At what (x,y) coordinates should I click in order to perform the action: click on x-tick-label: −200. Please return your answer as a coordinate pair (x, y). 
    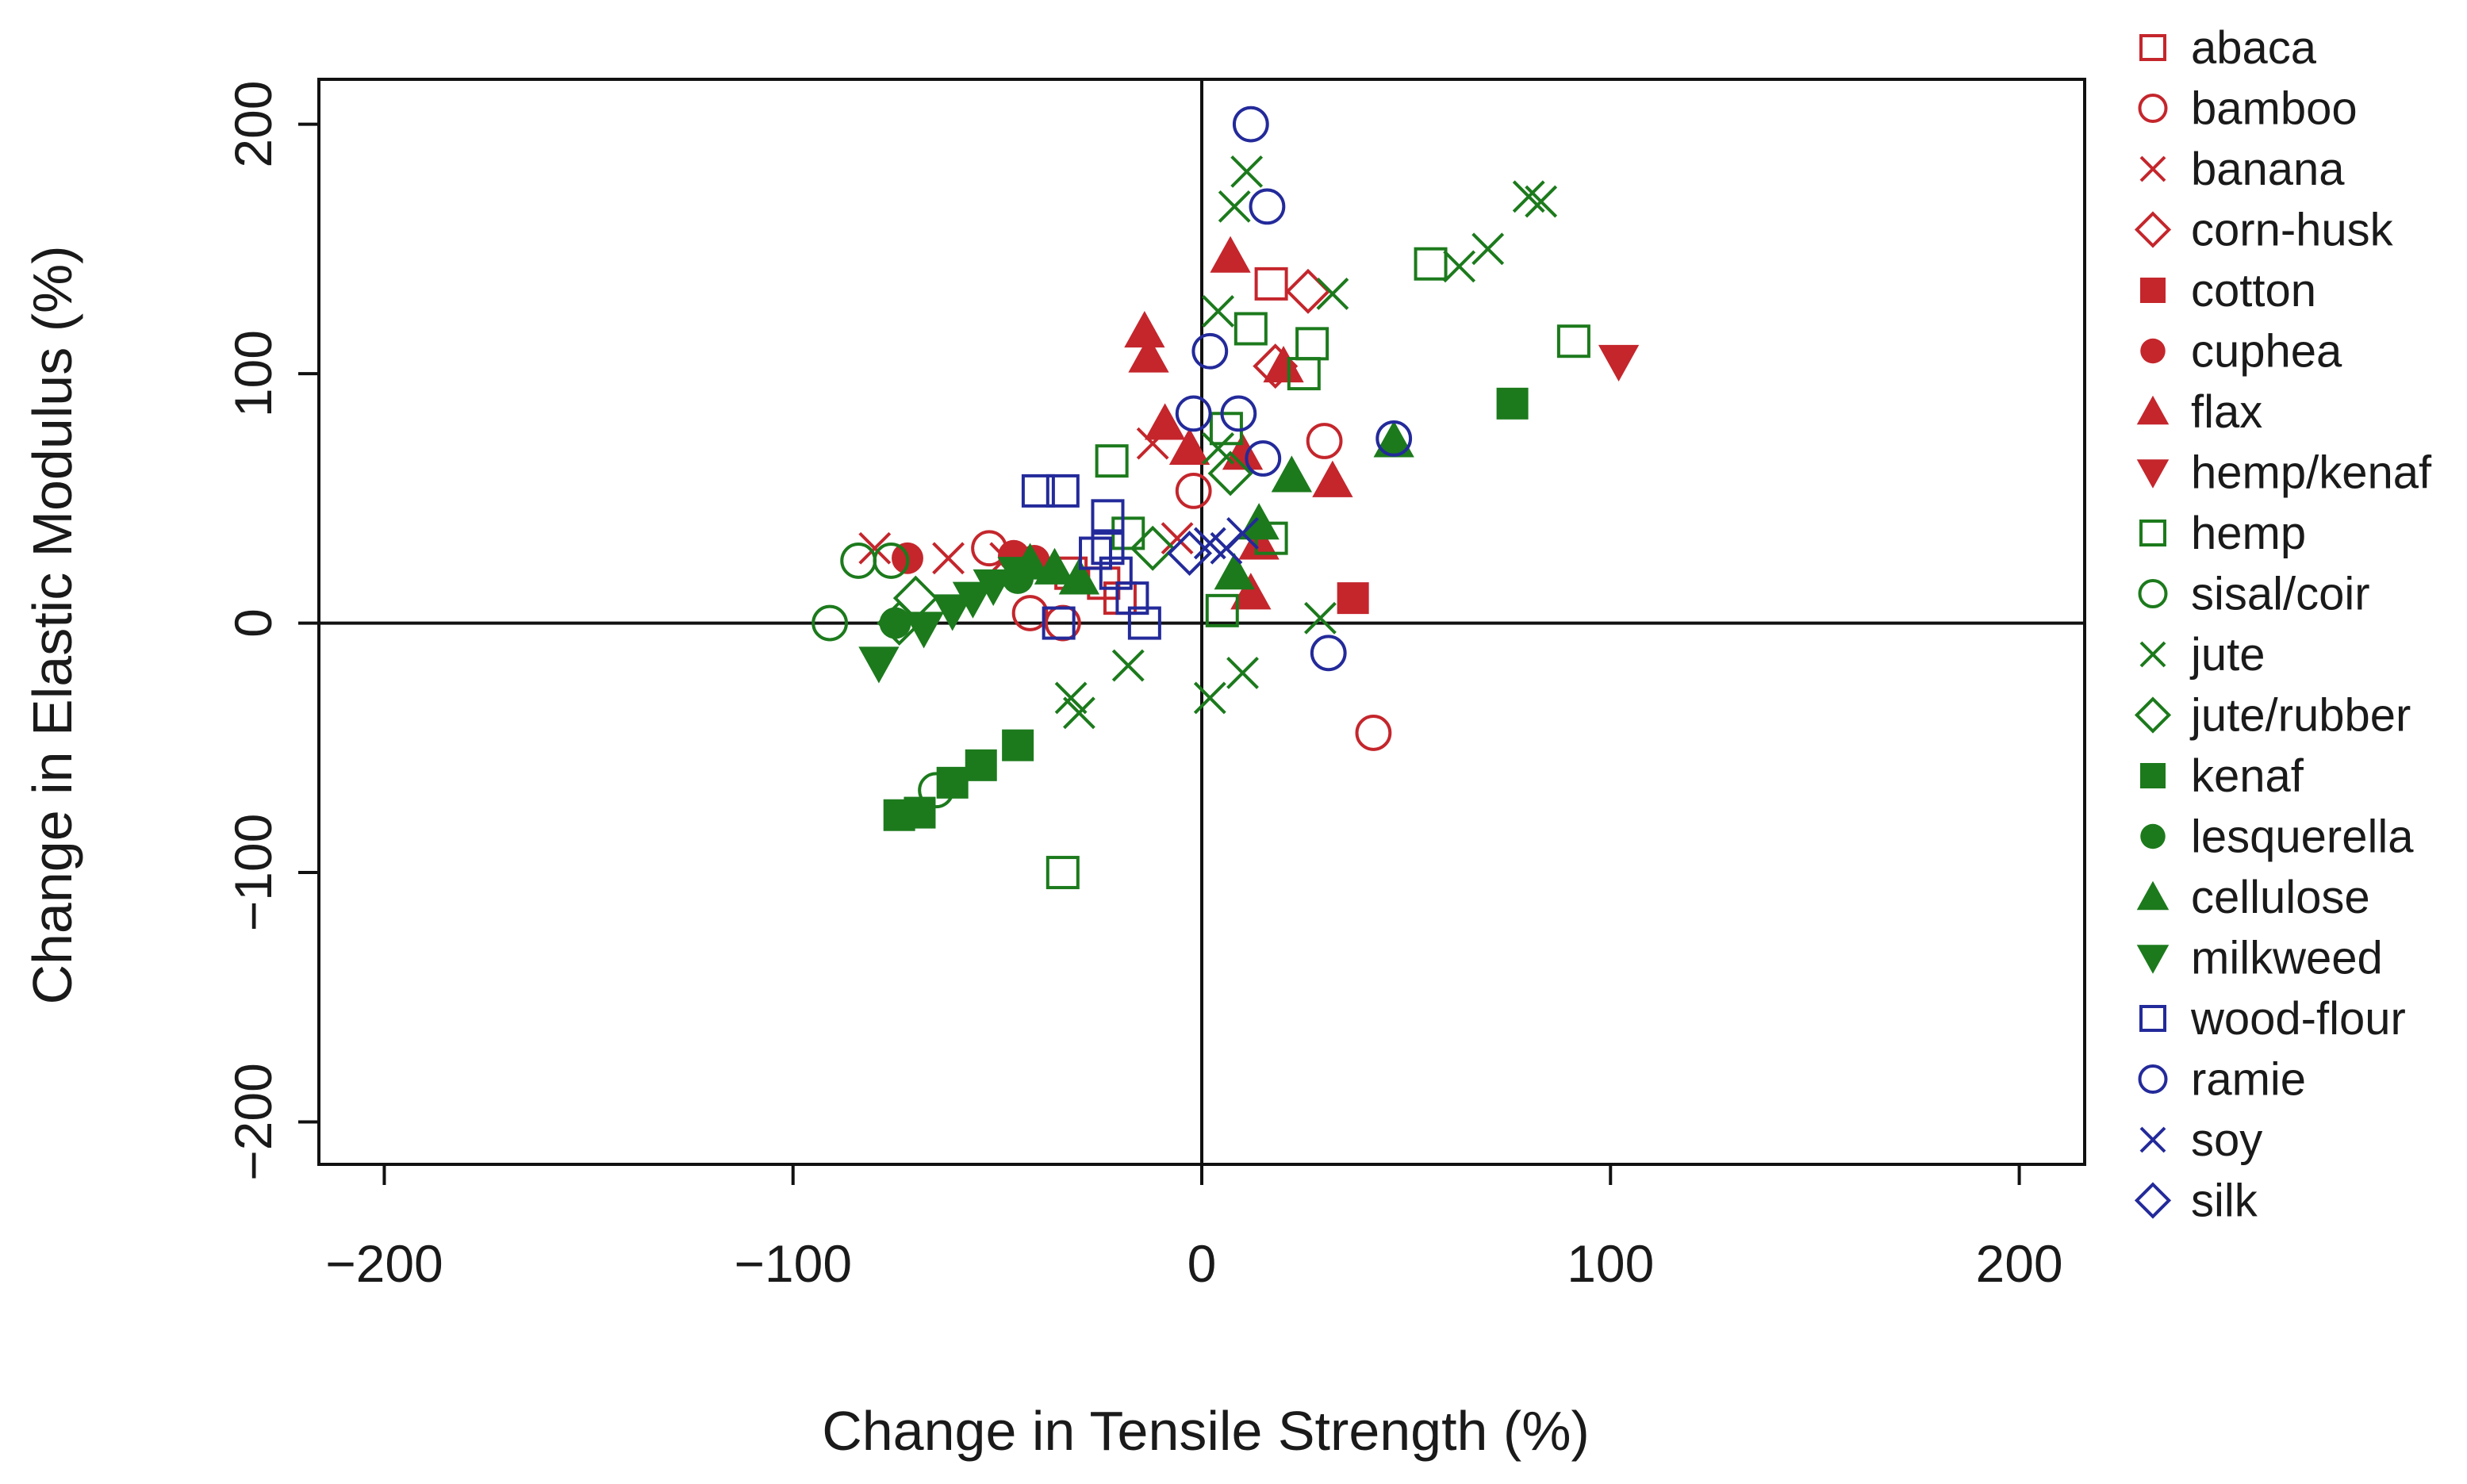
    Looking at the image, I should click on (384, 1263).